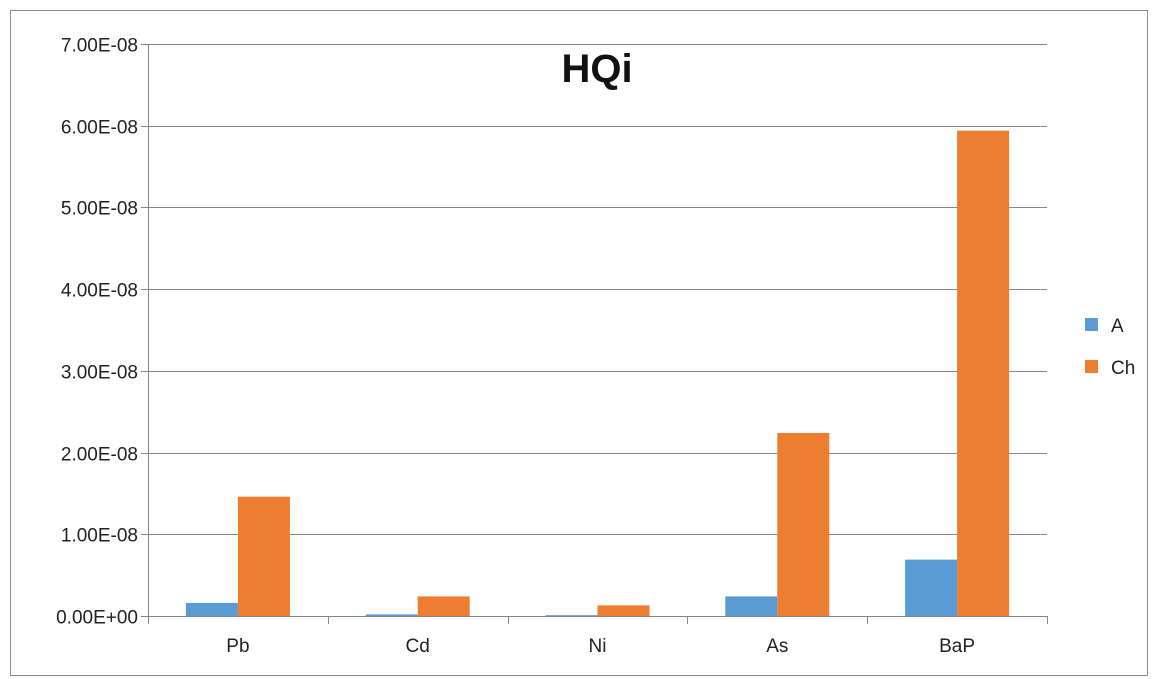 This screenshot has height=679, width=1152. I want to click on bar-a-ni, so click(571, 615).